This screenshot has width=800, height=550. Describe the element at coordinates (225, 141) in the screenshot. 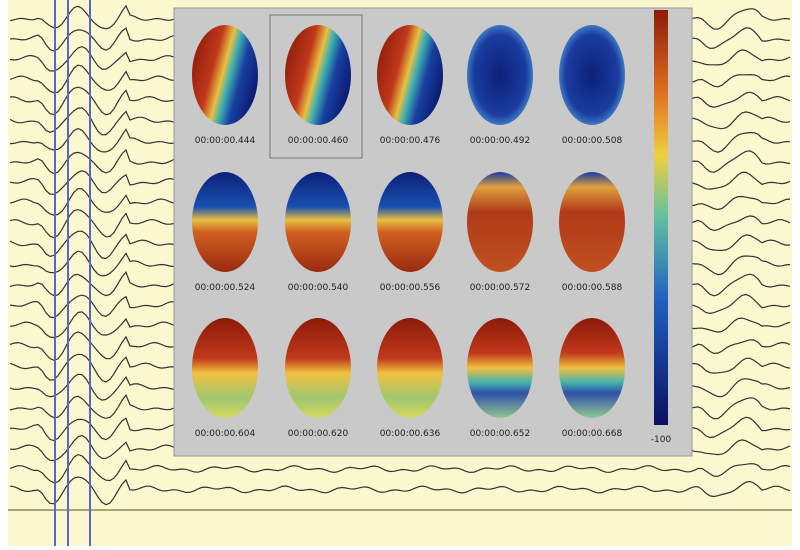

I see `map-time: 00:00:00.444` at that location.